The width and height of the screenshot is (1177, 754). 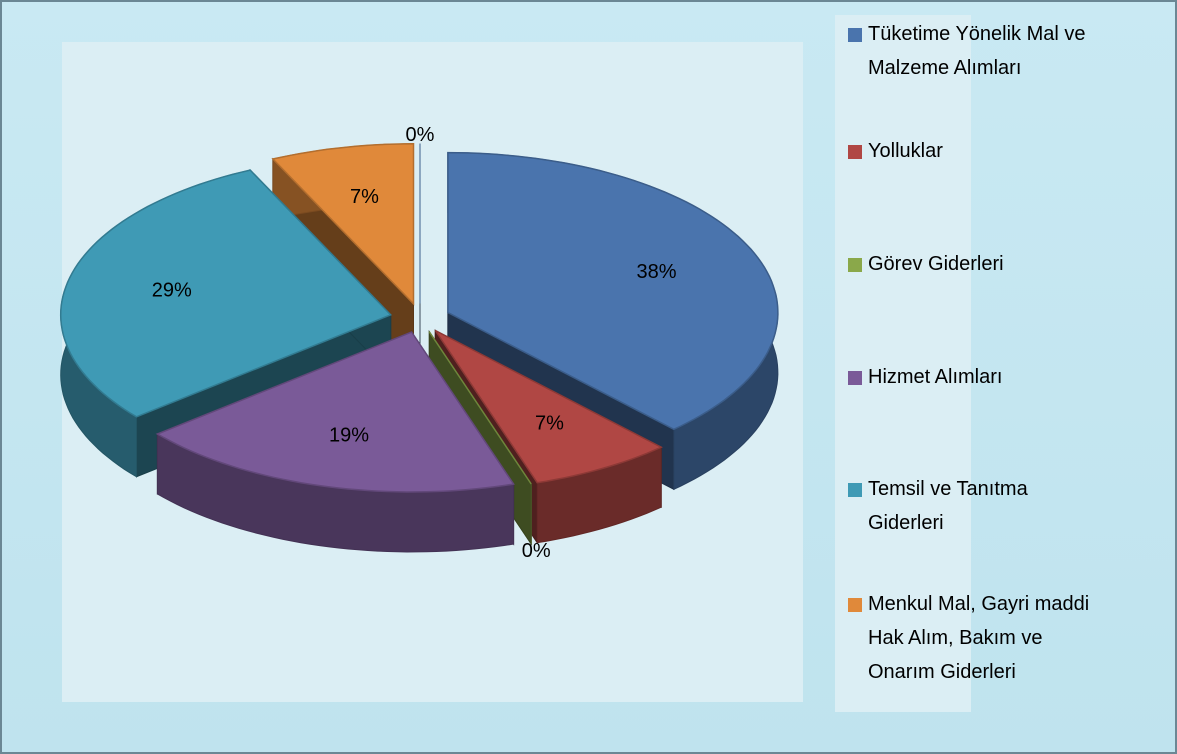 I want to click on slice, so click(x=335, y=441).